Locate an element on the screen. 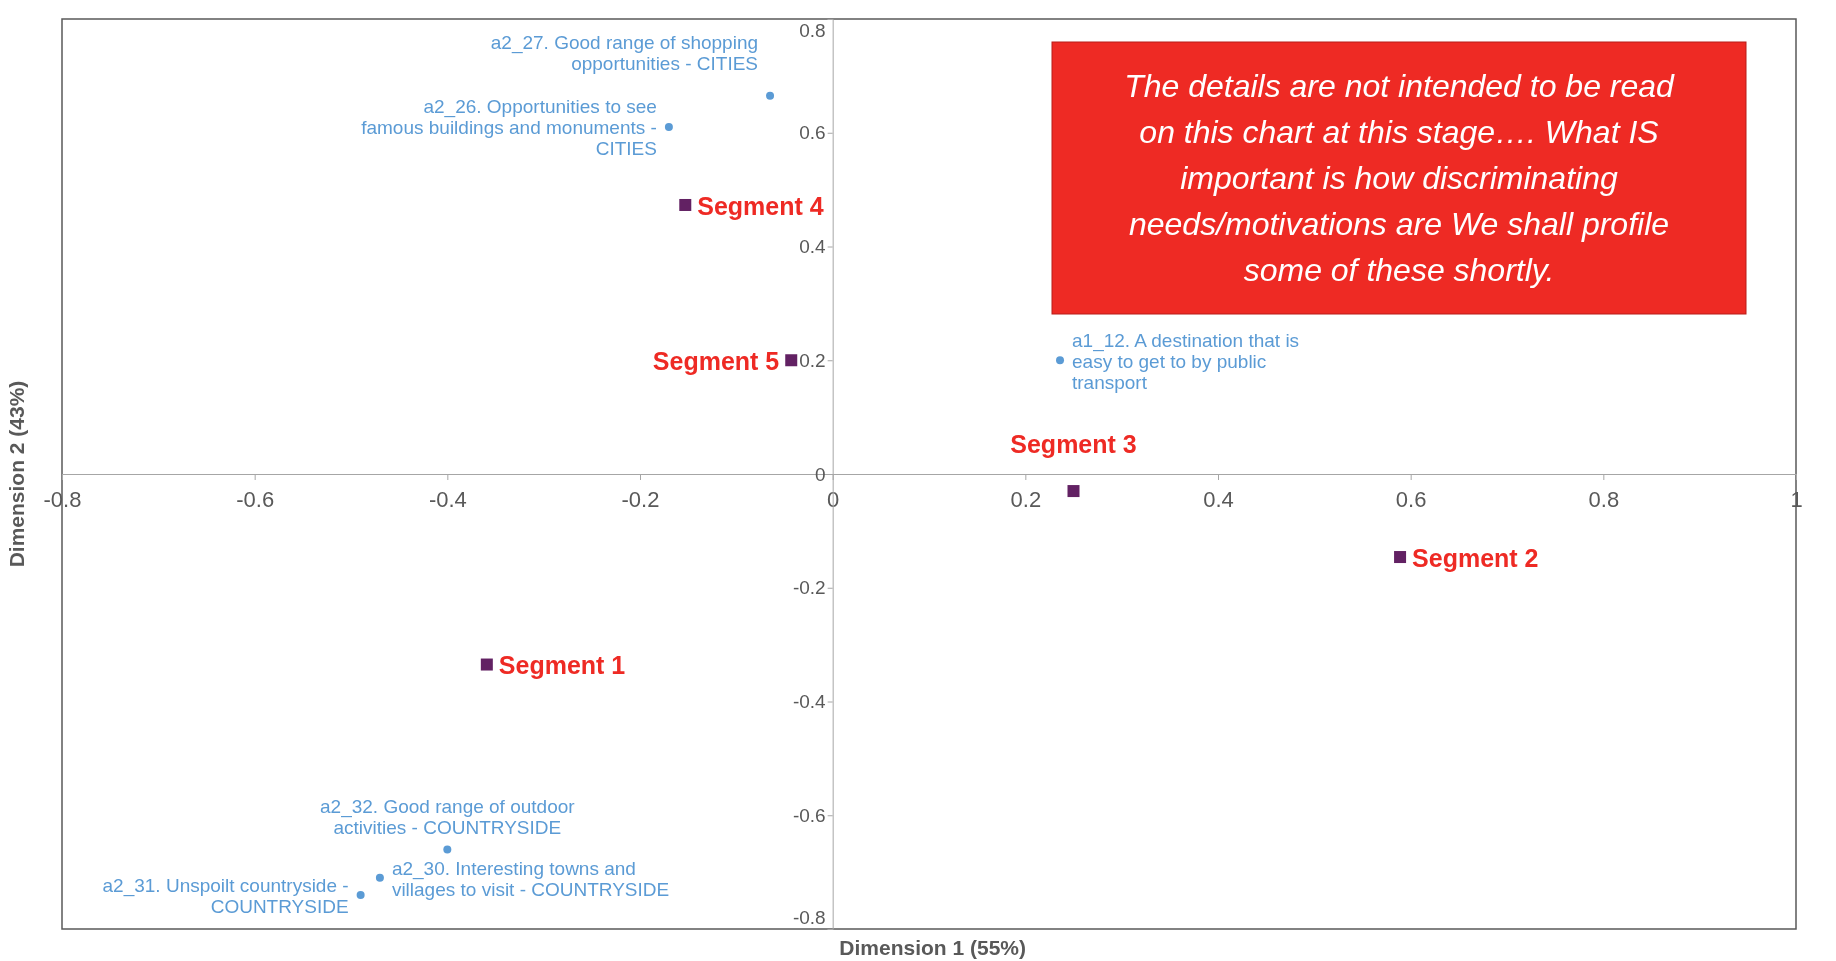 The width and height of the screenshot is (1836, 961). data-label: Segment 5 is located at coordinates (716, 361).